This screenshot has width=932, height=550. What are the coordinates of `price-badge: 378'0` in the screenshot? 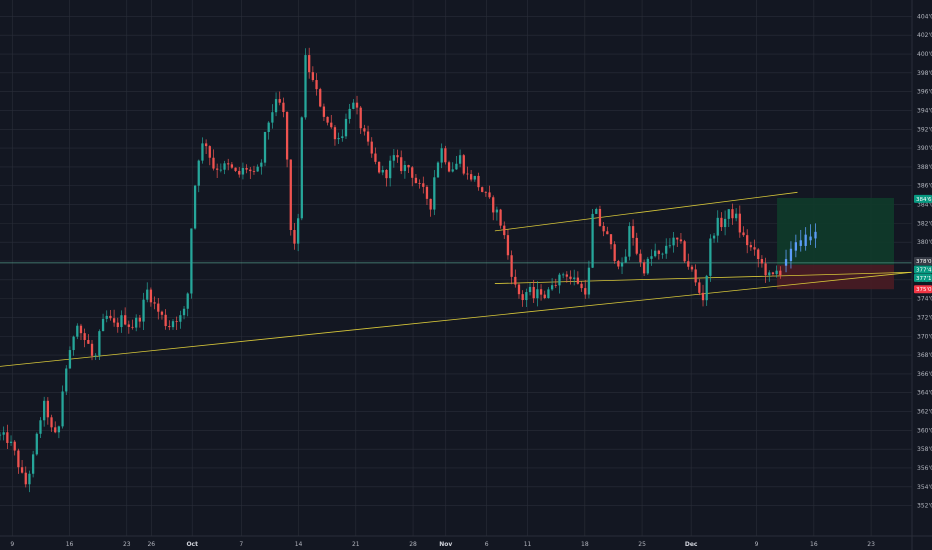 It's located at (923, 261).